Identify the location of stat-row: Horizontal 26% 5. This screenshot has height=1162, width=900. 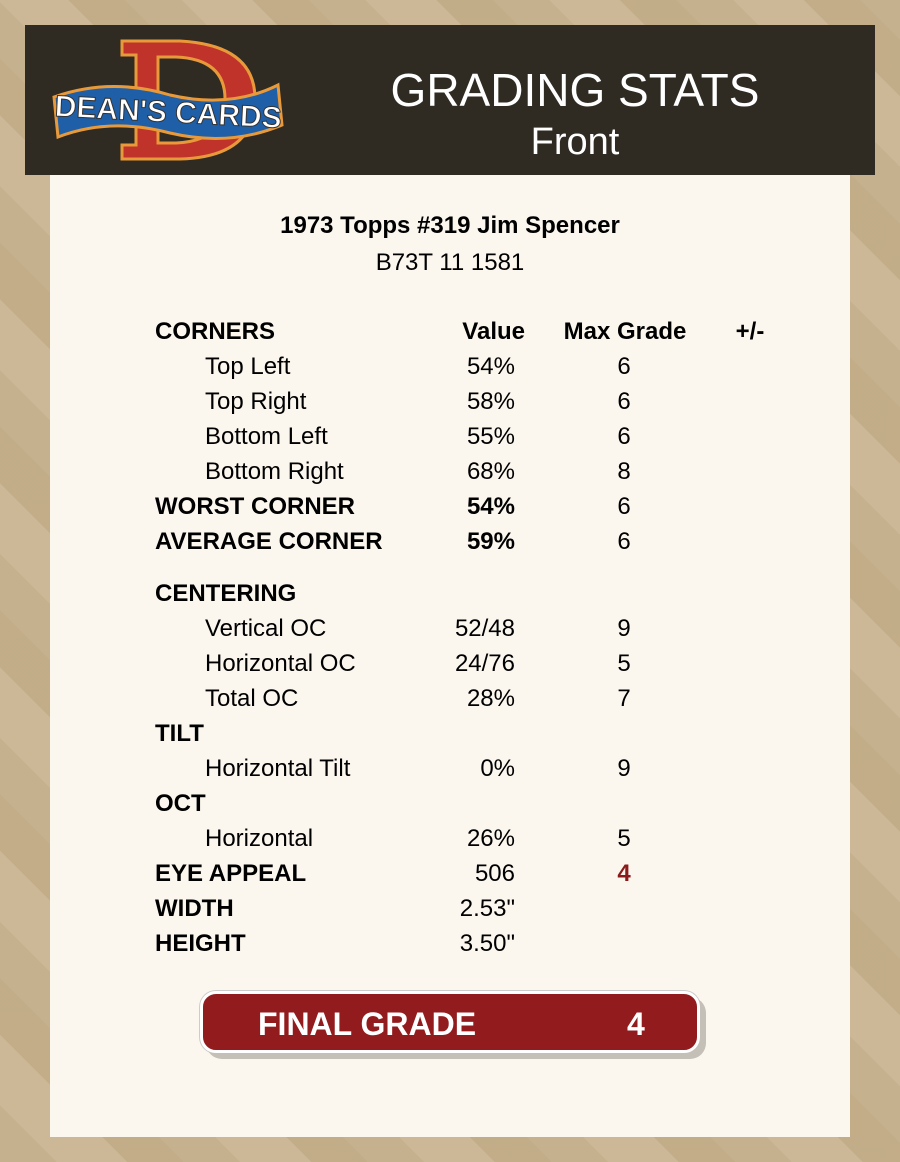
(450, 840).